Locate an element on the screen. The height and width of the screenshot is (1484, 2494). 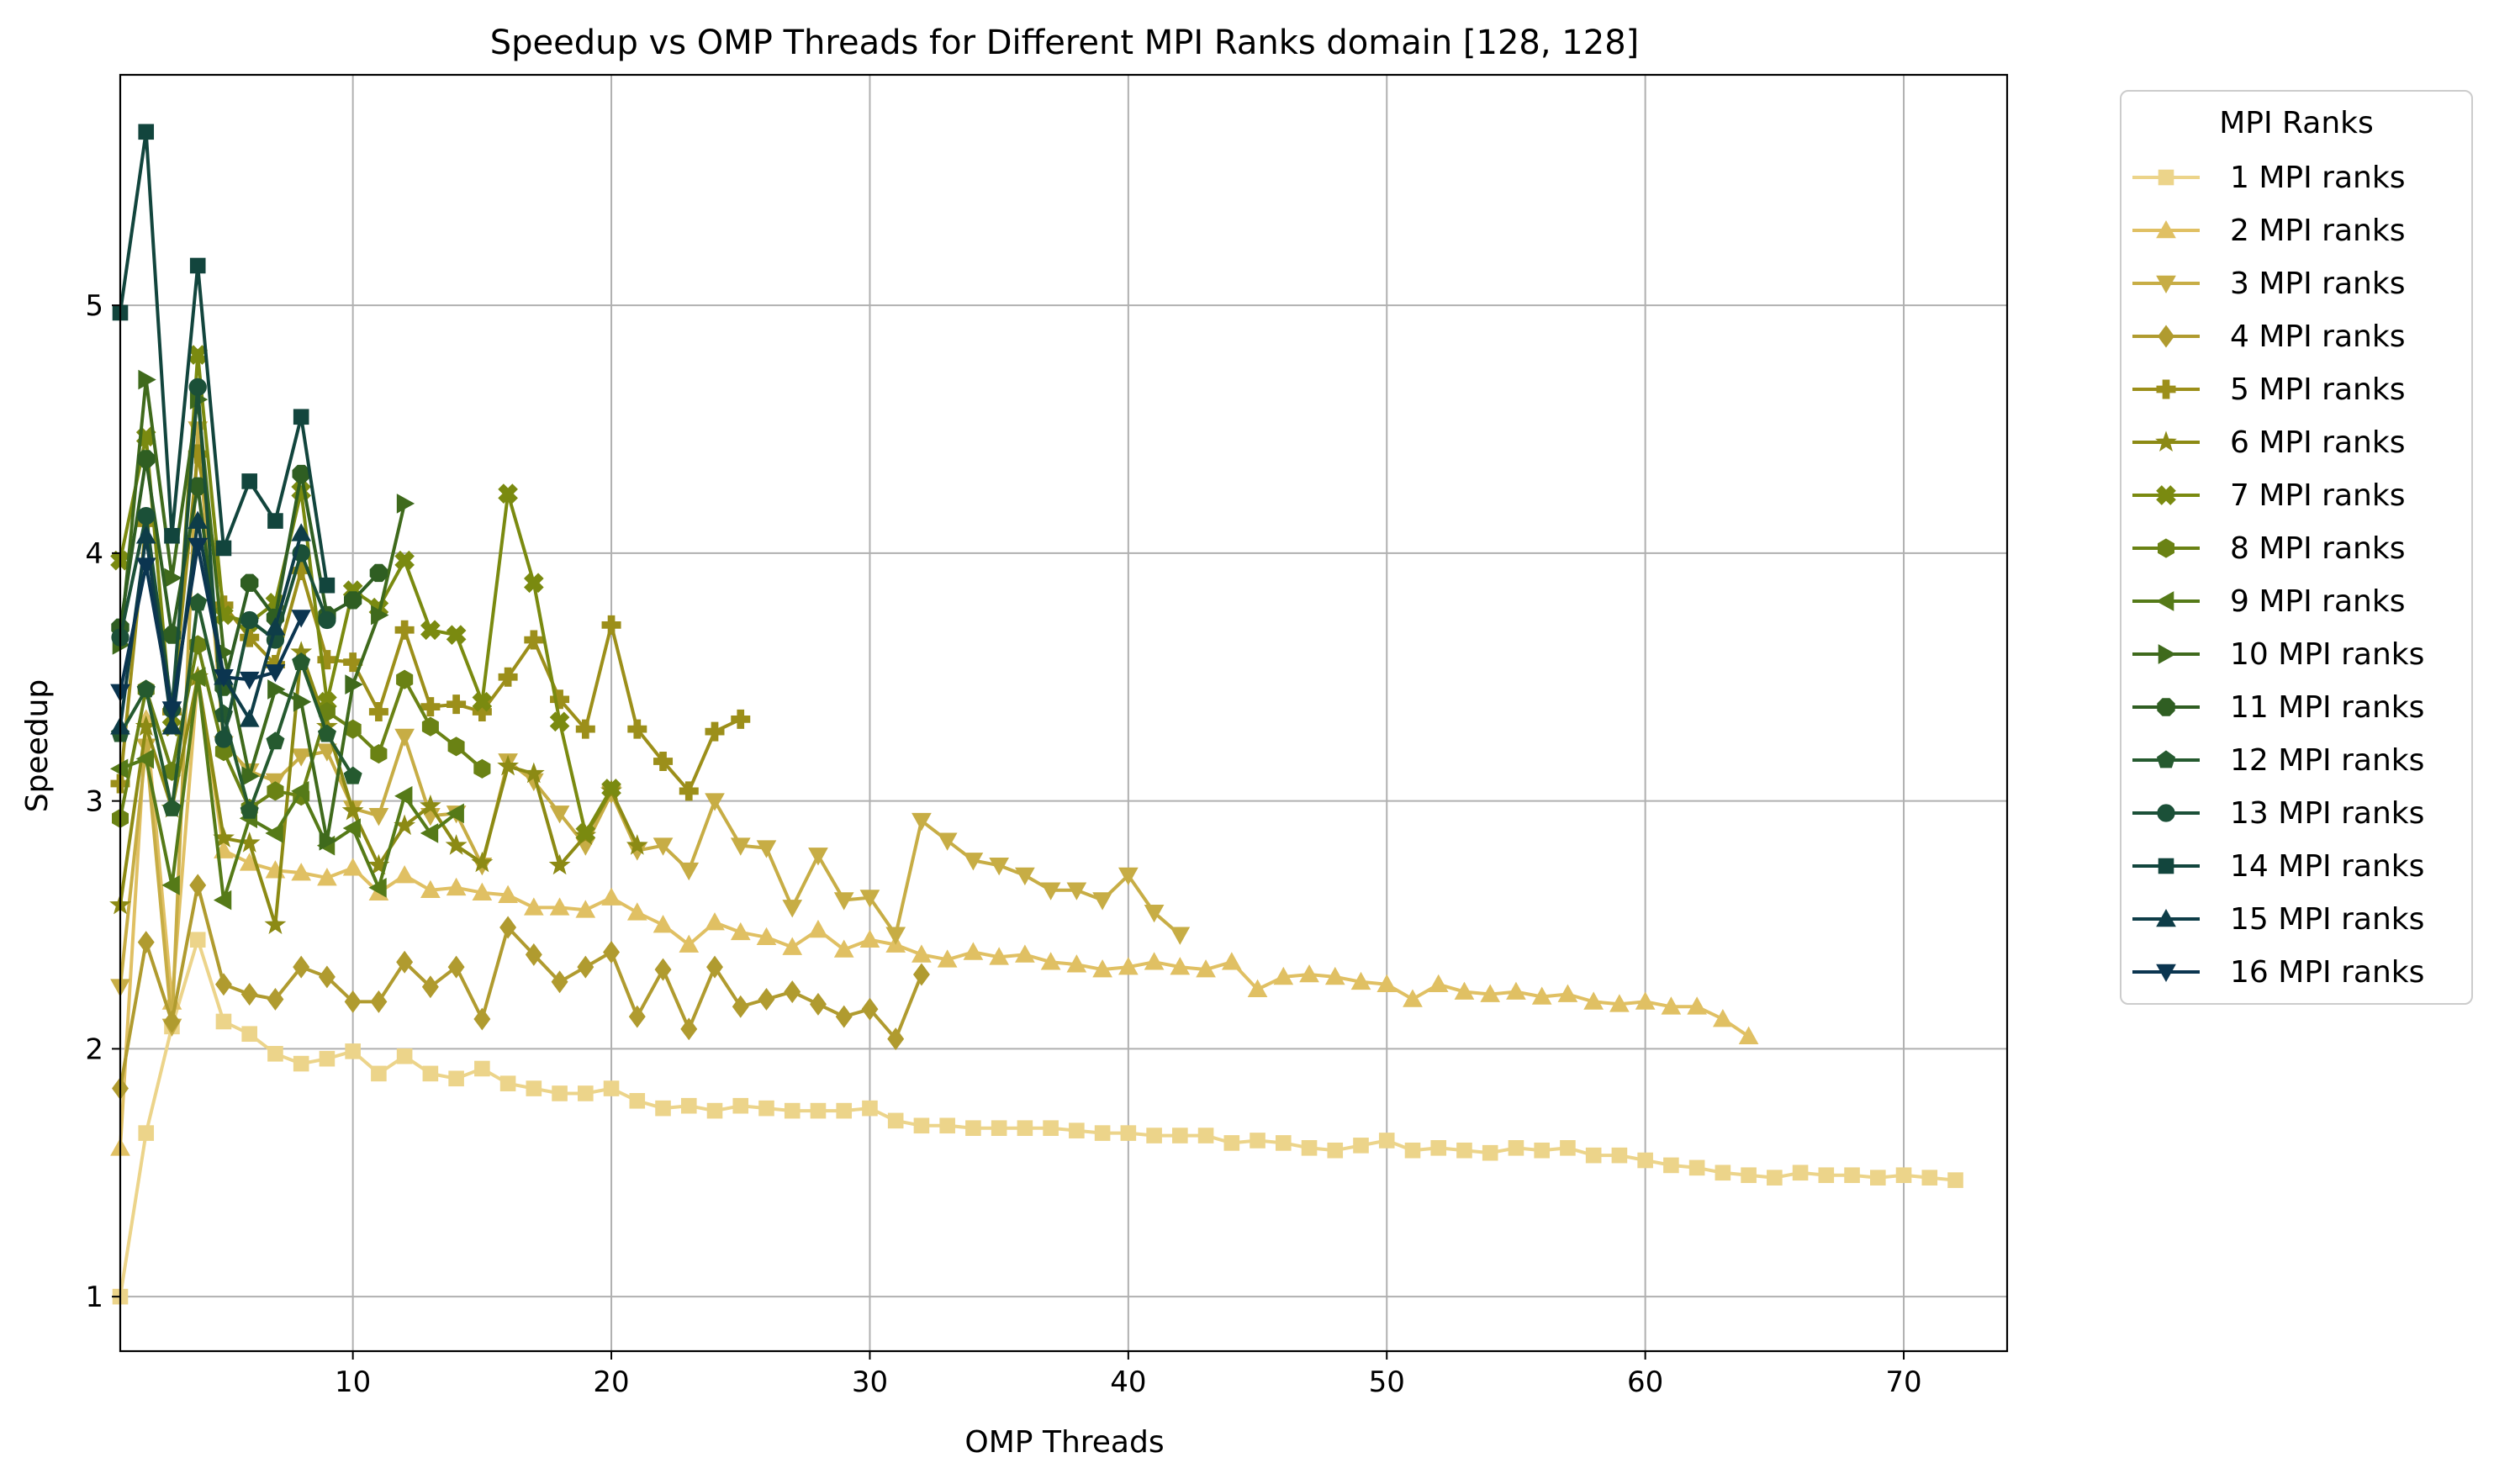
legend-label: 8 MPI ranks is located at coordinates (2318, 548).